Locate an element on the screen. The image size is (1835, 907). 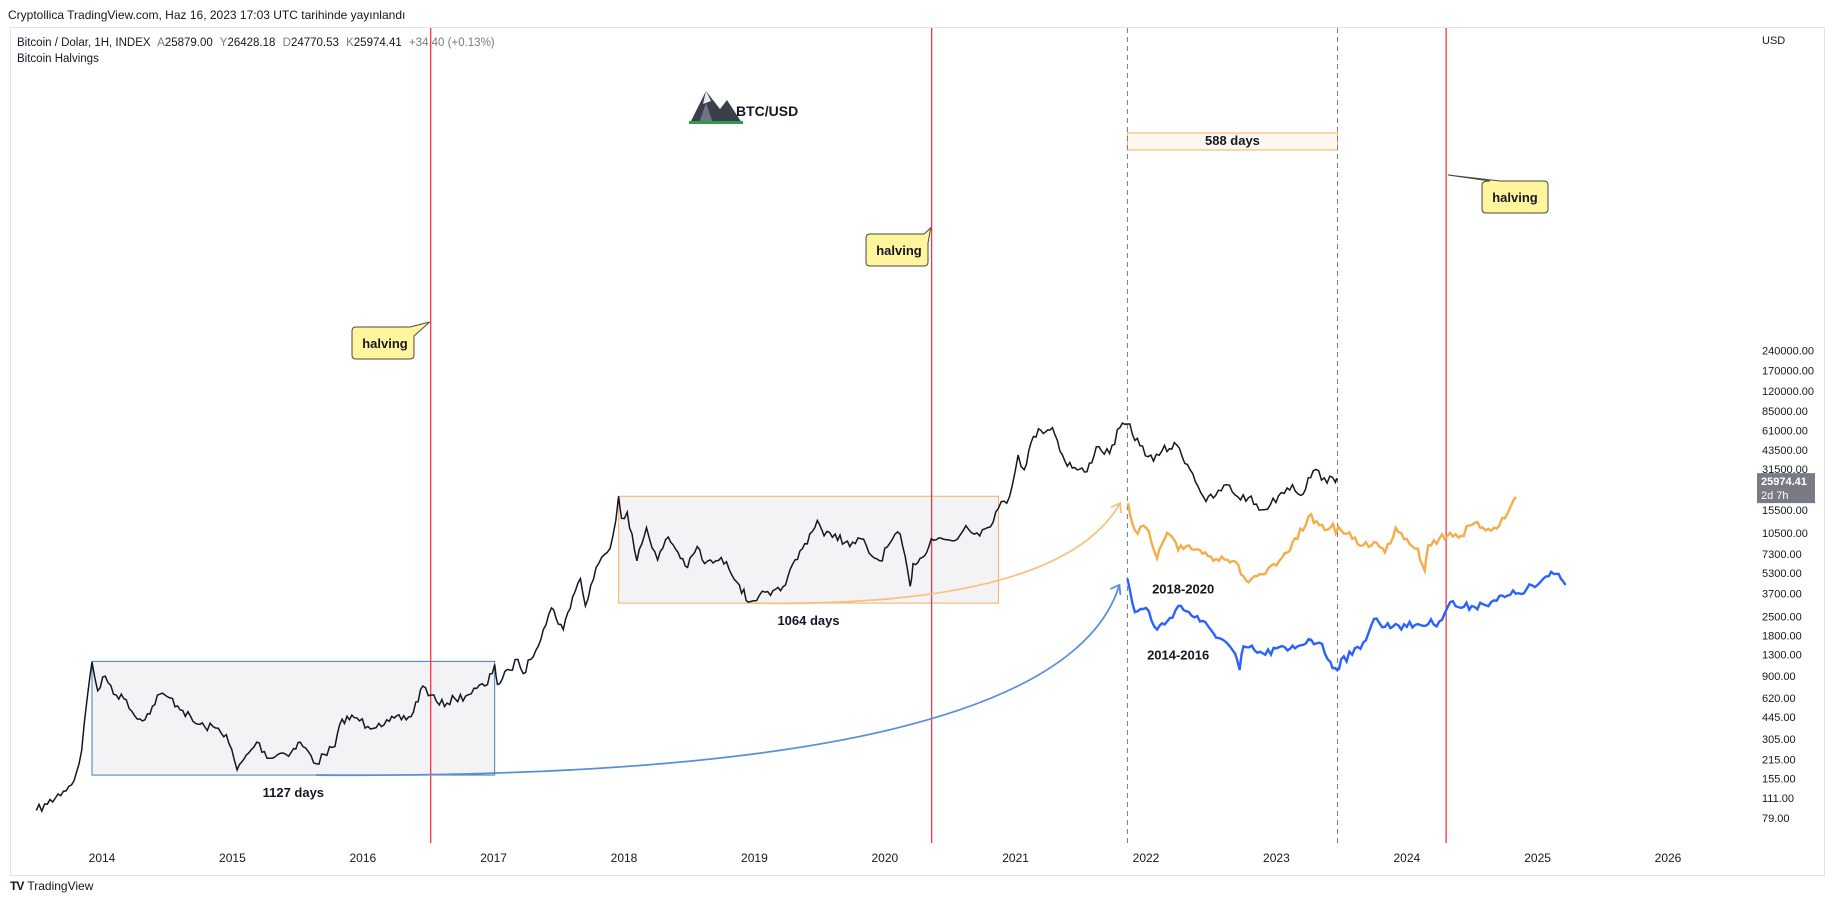
halving-callout-label-0: halving is located at coordinates (385, 343).